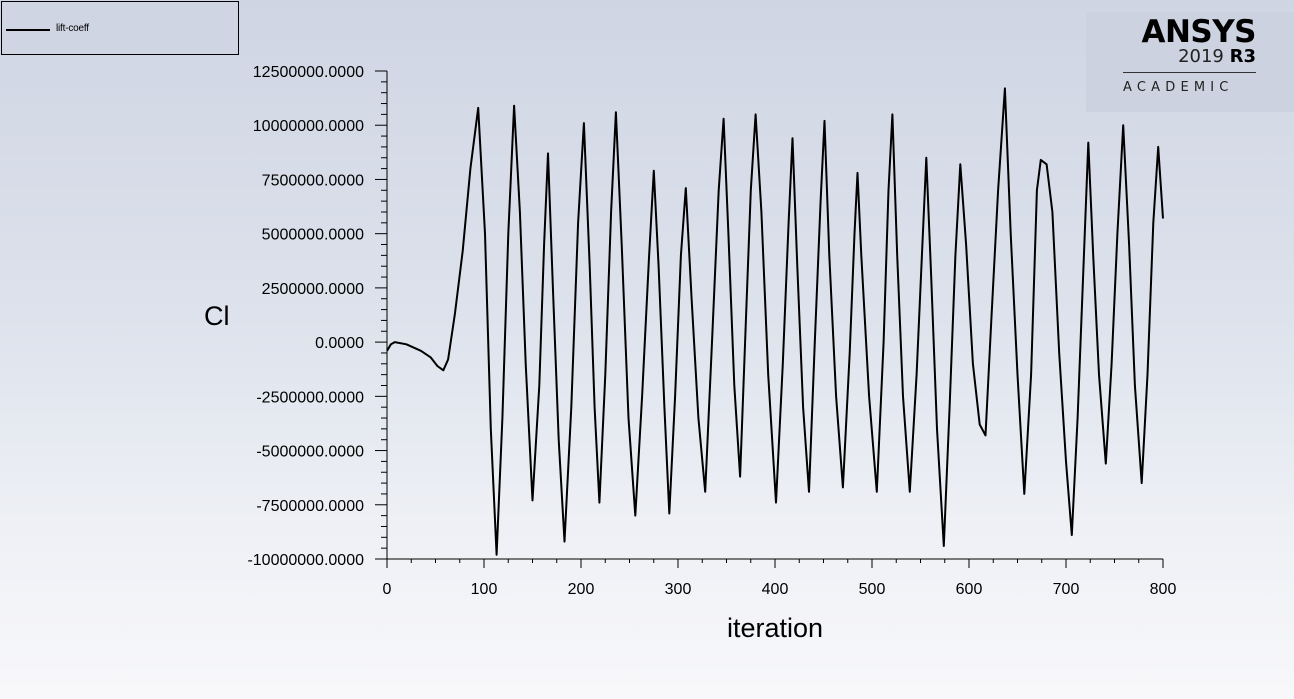  I want to click on logo-release: R3, so click(1242, 56).